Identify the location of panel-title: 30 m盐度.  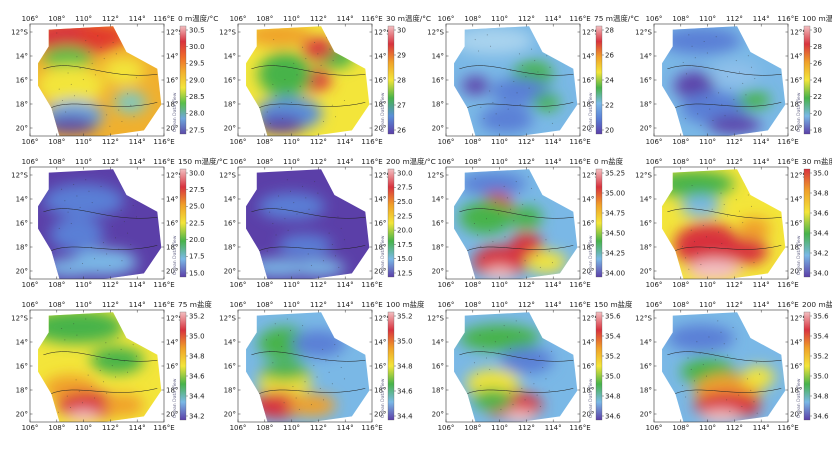
(817, 161).